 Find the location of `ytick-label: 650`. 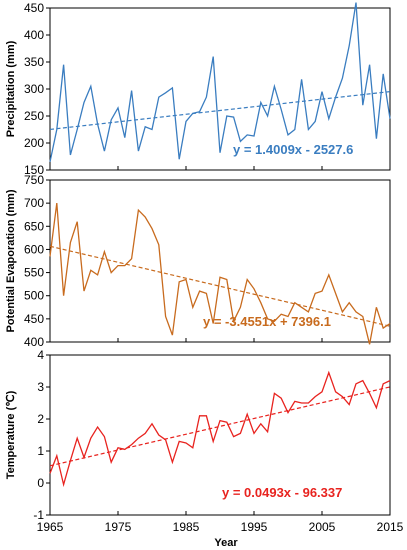

ytick-label: 650 is located at coordinates (34, 226).